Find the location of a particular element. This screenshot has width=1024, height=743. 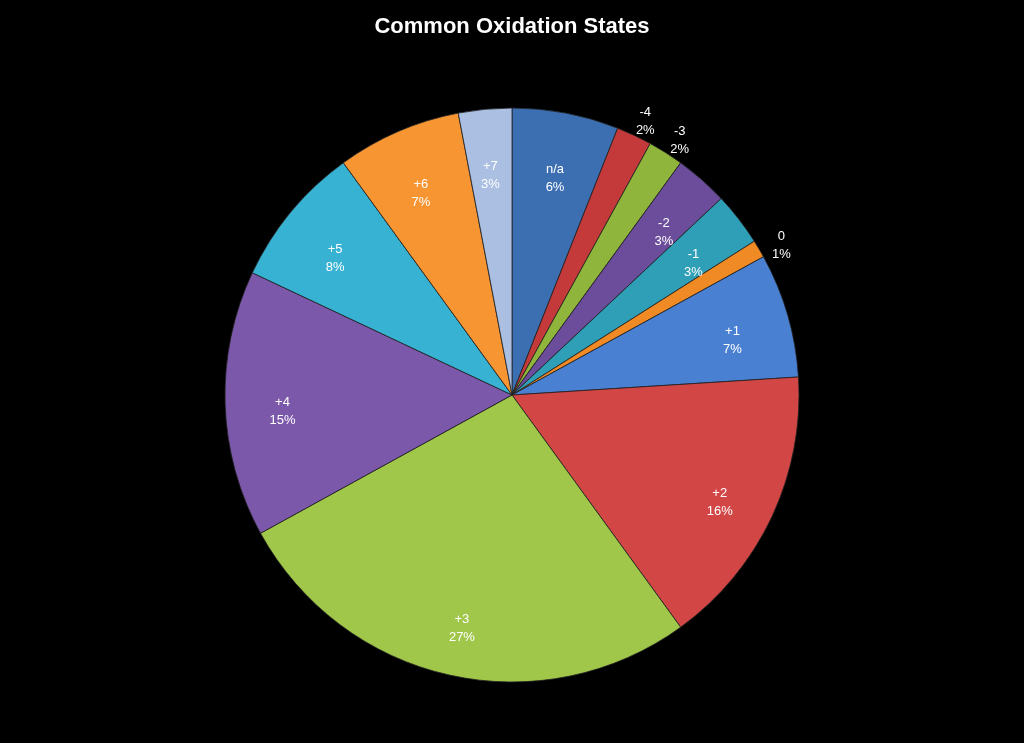

slice-label: -3 is located at coordinates (679, 130).